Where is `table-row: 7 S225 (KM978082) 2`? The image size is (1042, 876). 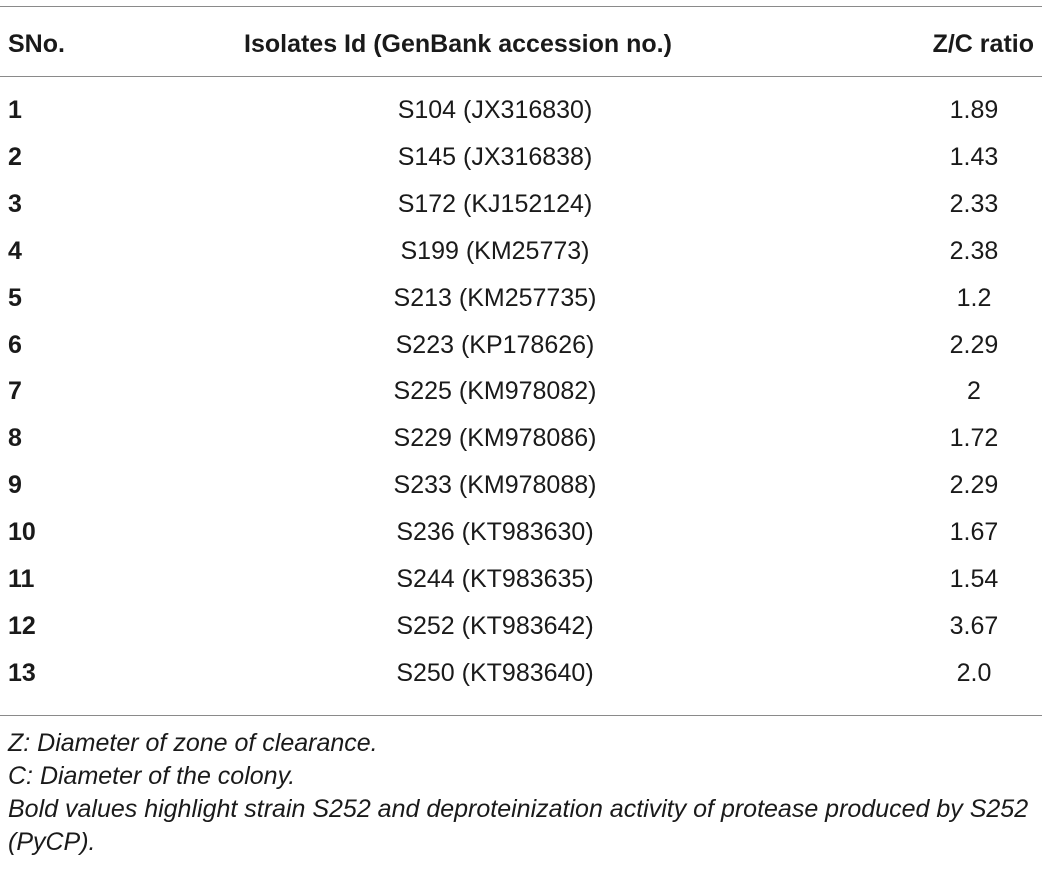
table-row: 7 S225 (KM978082) 2 is located at coordinates (521, 398).